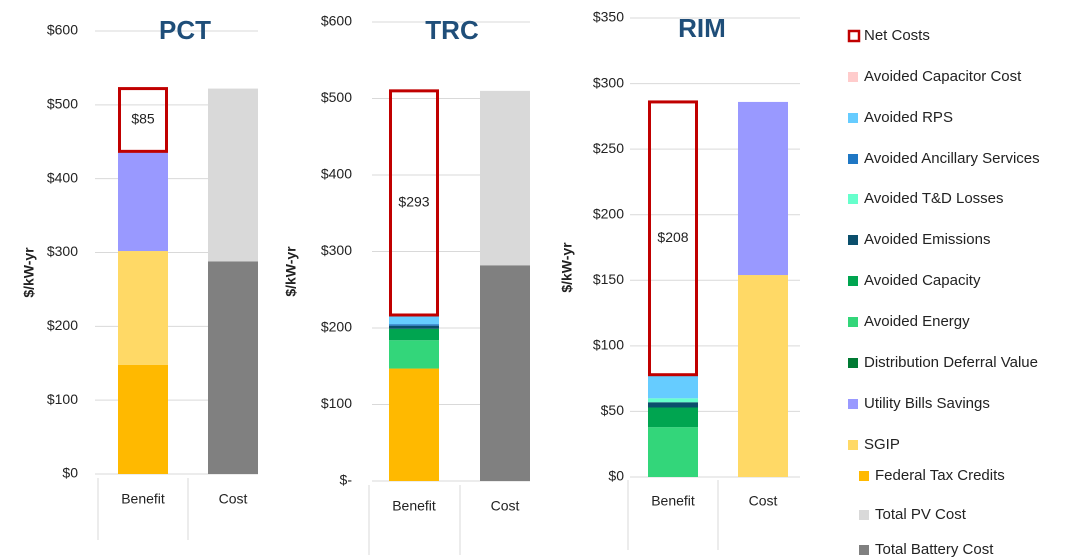 The width and height of the screenshot is (1091, 559). I want to click on legend-label: Avoided Capacity, so click(922, 280).